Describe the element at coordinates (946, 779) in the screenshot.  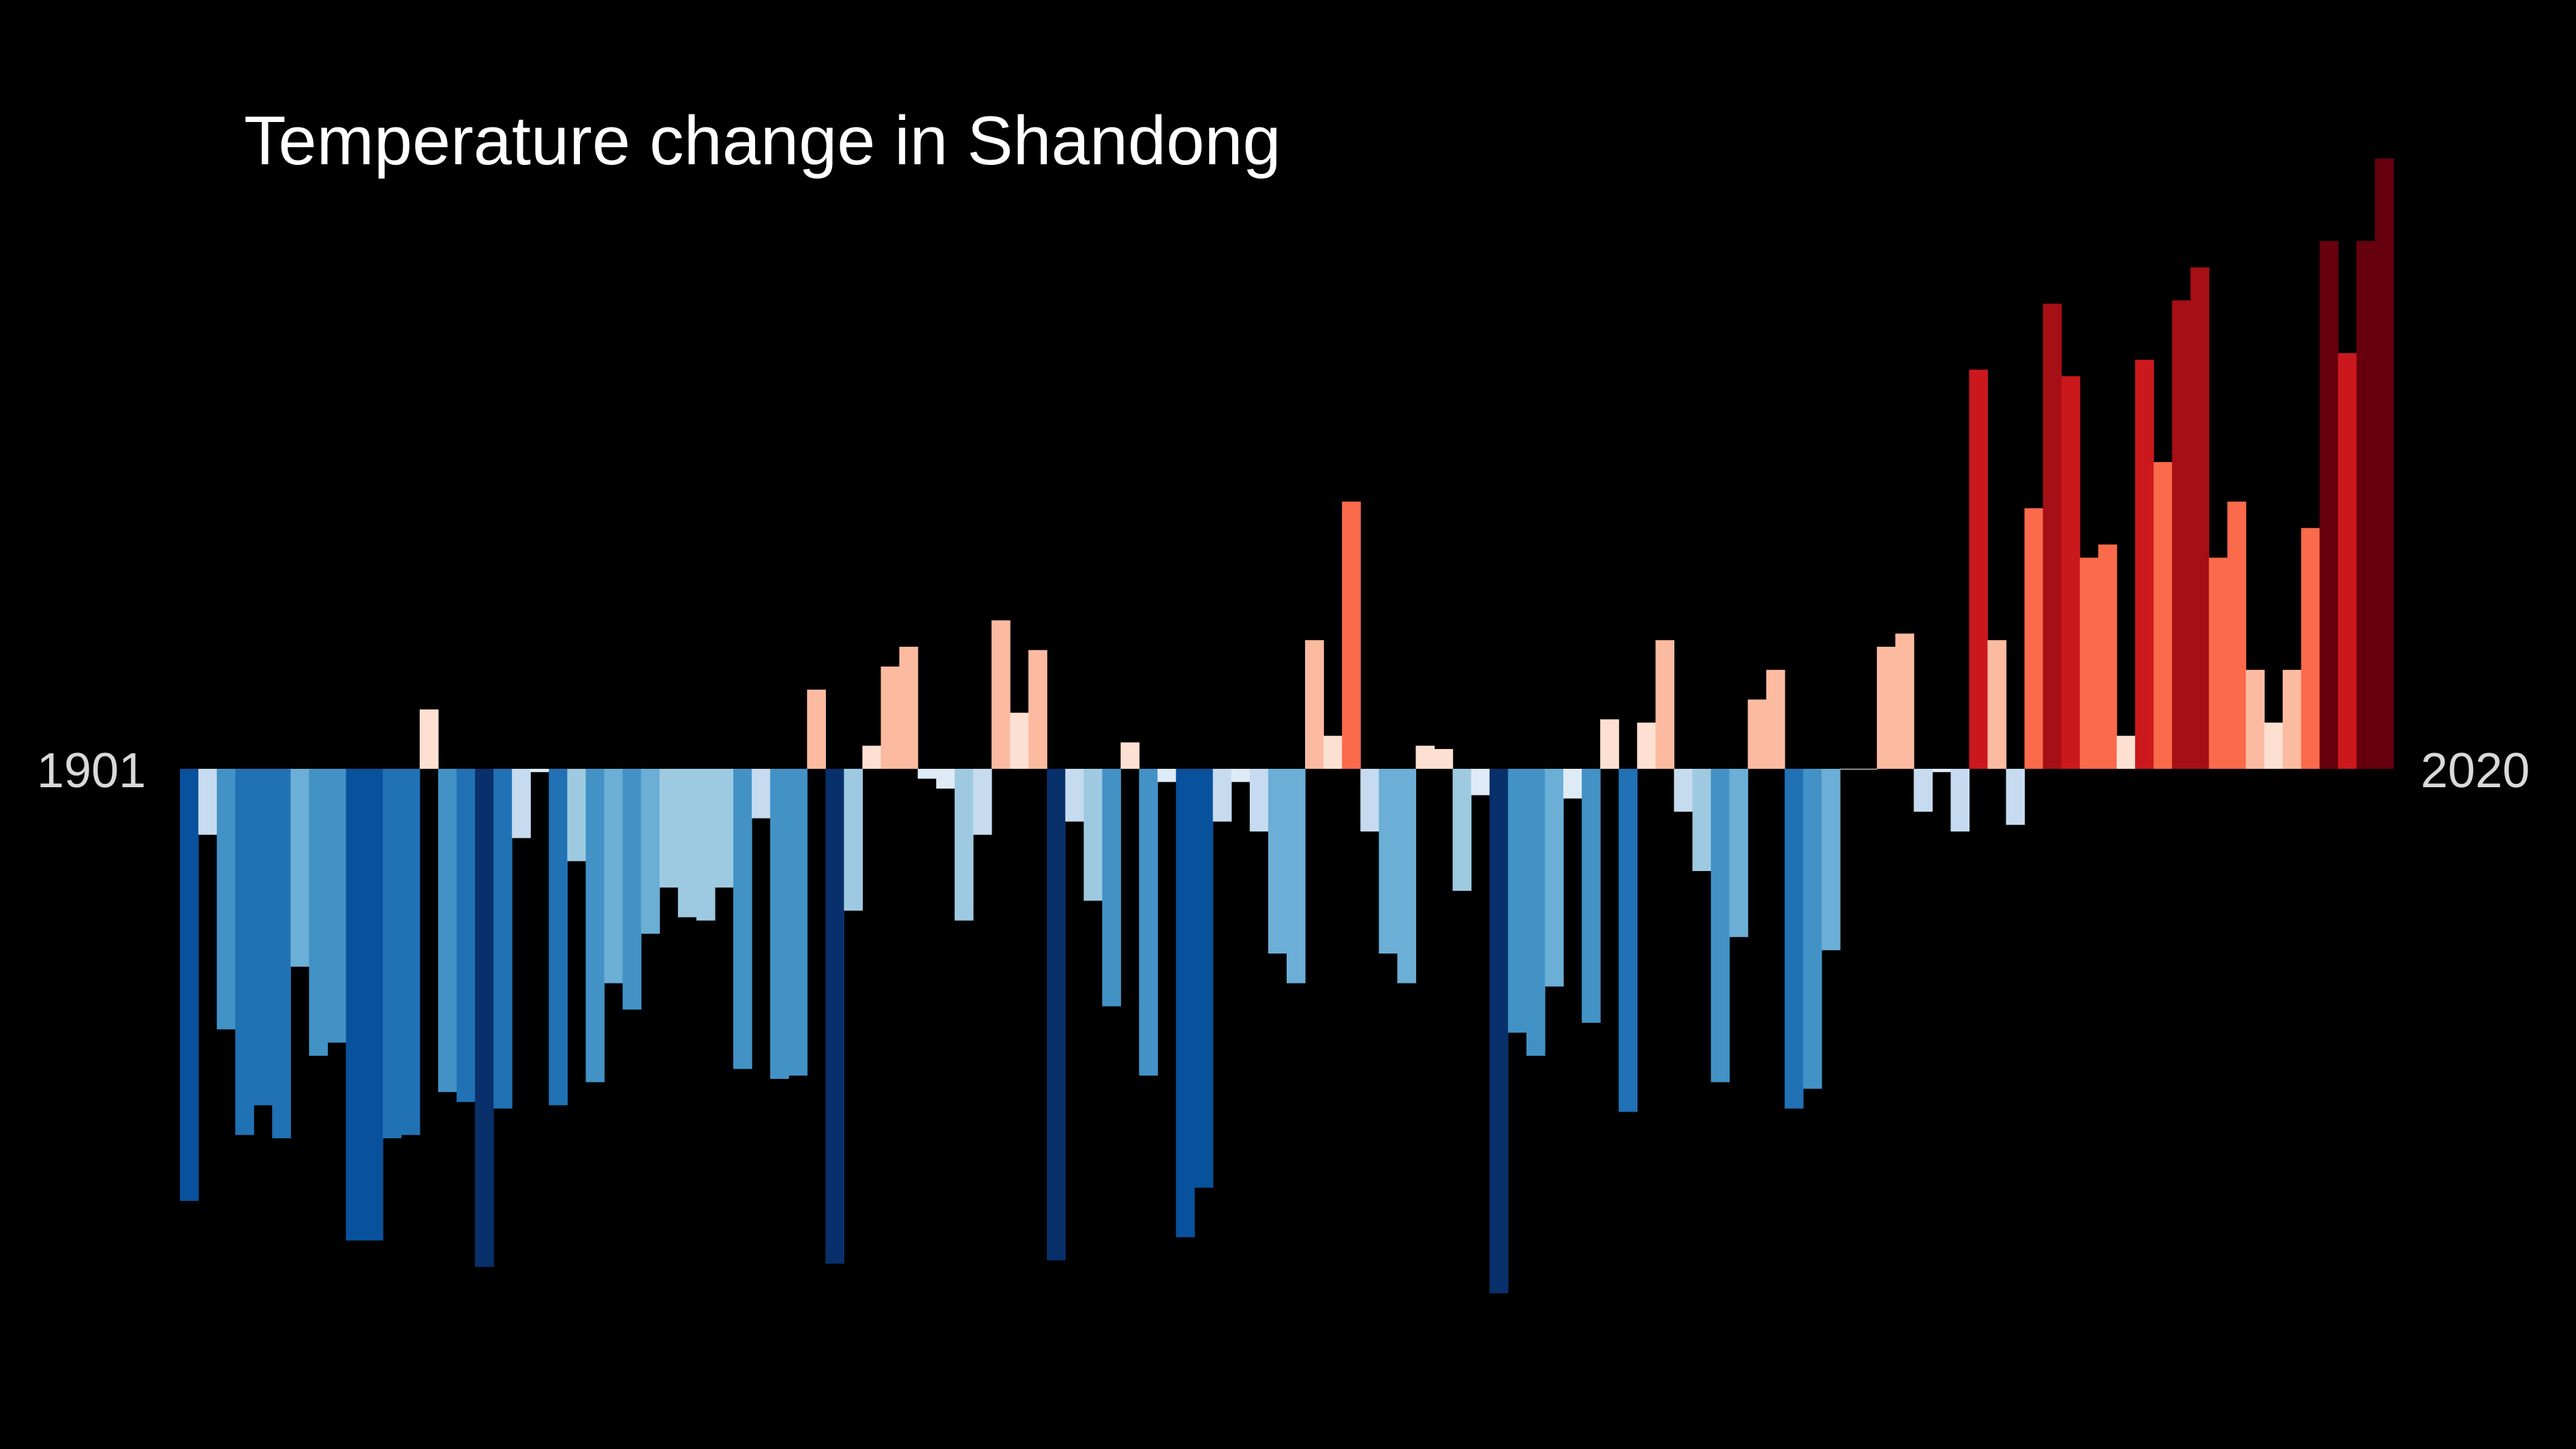
I see `bar-1942` at that location.